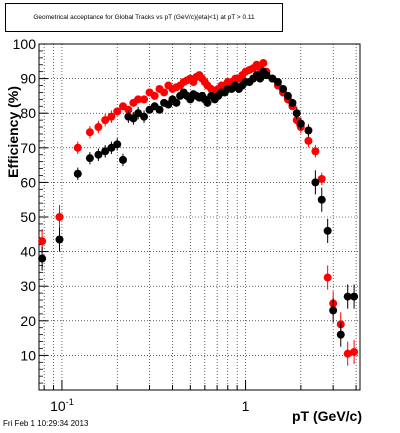  I want to click on y-tick-label: 70, so click(28, 148).